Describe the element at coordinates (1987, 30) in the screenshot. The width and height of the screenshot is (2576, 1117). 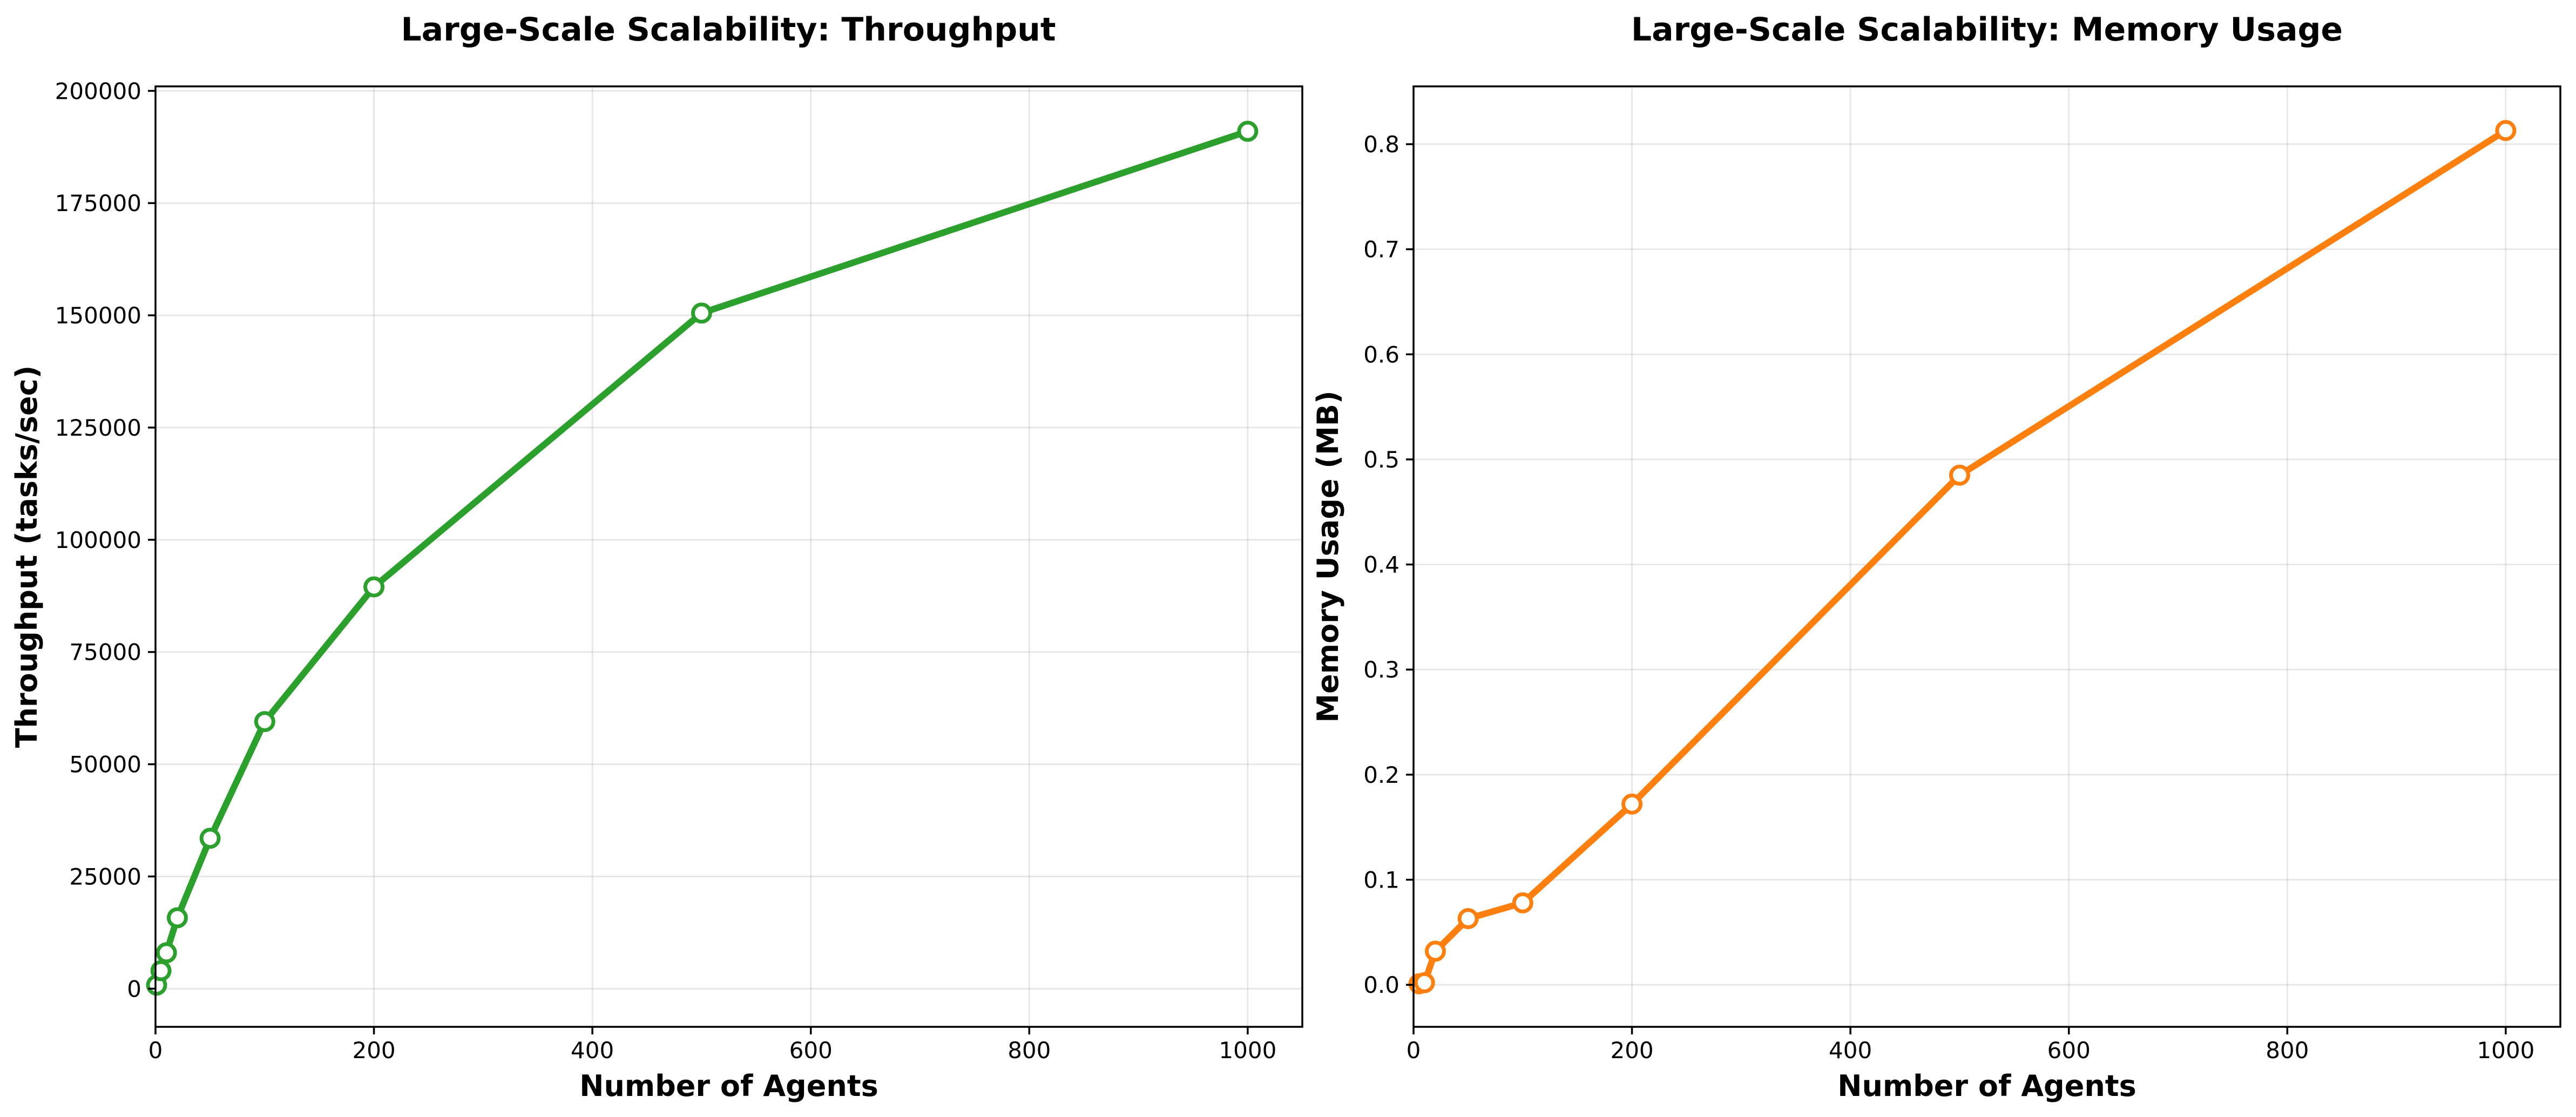
I see `chart-title: Large-Scale Scalability: Memory Usage` at that location.